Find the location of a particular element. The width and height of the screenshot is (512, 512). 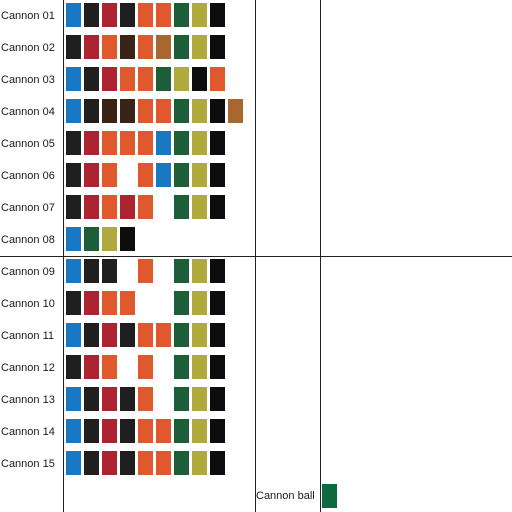

horizontal-divider is located at coordinates (256, 256).